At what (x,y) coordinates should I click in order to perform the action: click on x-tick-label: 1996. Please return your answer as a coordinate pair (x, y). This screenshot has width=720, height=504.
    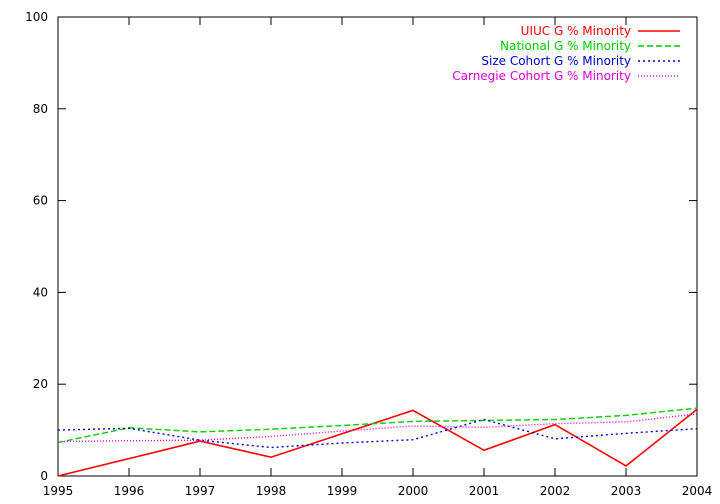
    Looking at the image, I should click on (129, 491).